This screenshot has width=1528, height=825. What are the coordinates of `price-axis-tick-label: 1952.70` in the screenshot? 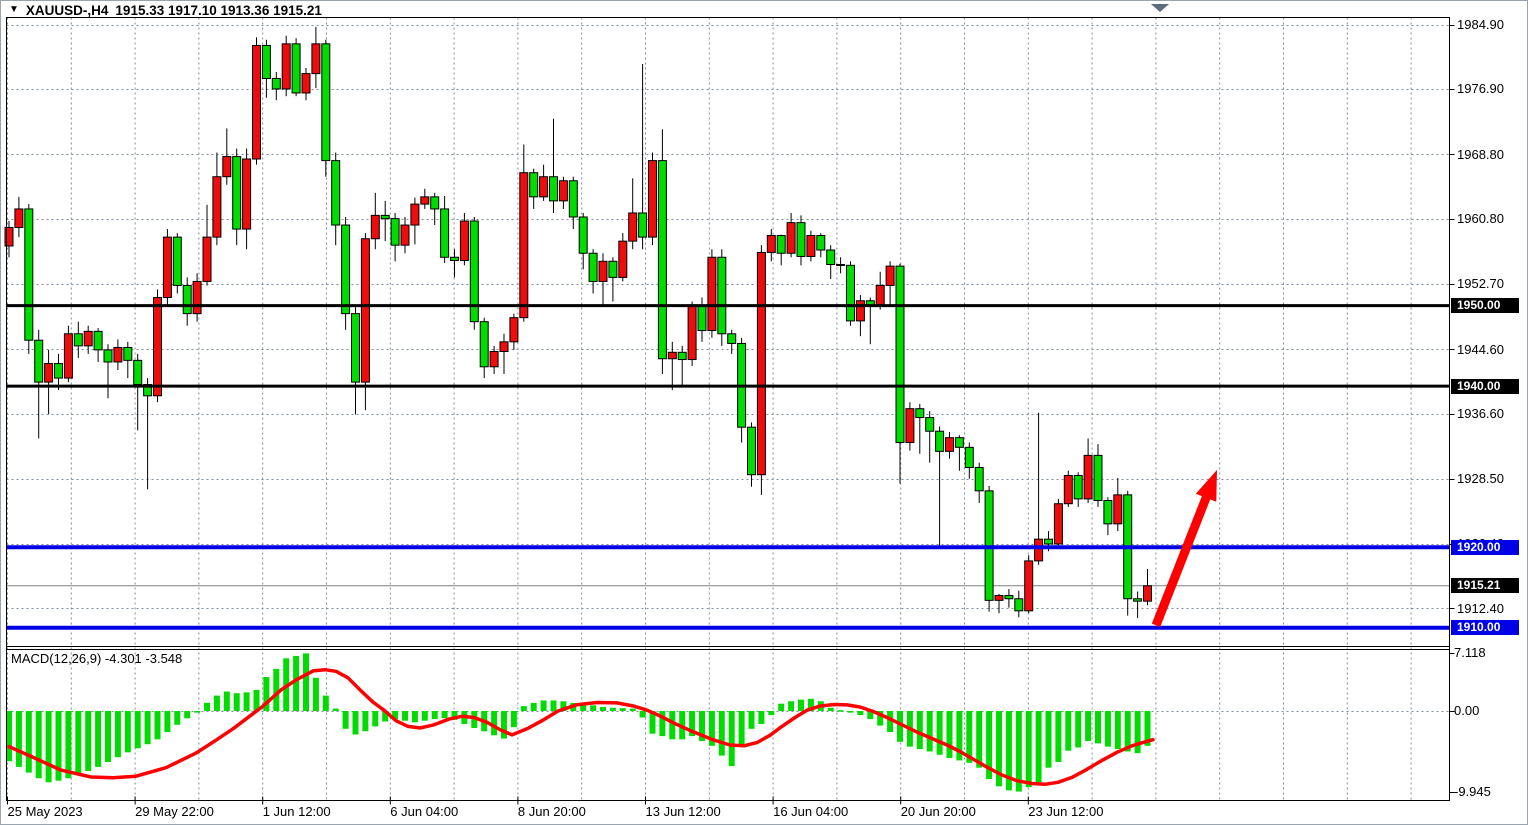 It's located at (1480, 284).